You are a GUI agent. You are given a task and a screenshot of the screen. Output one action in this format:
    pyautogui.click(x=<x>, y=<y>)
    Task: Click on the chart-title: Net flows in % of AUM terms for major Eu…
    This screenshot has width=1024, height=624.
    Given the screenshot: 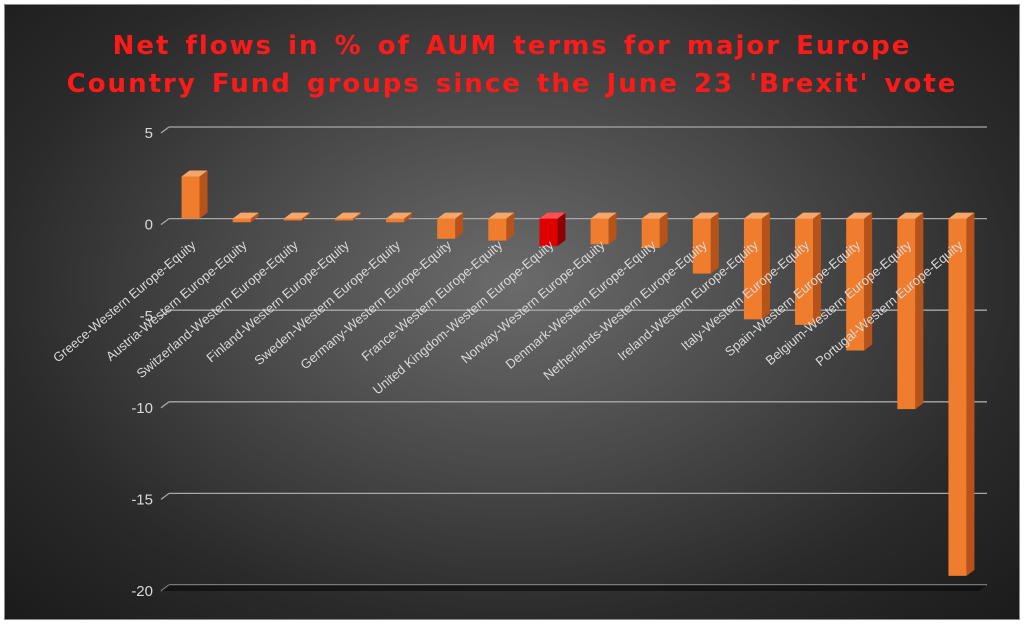 What is the action you would take?
    pyautogui.click(x=512, y=65)
    